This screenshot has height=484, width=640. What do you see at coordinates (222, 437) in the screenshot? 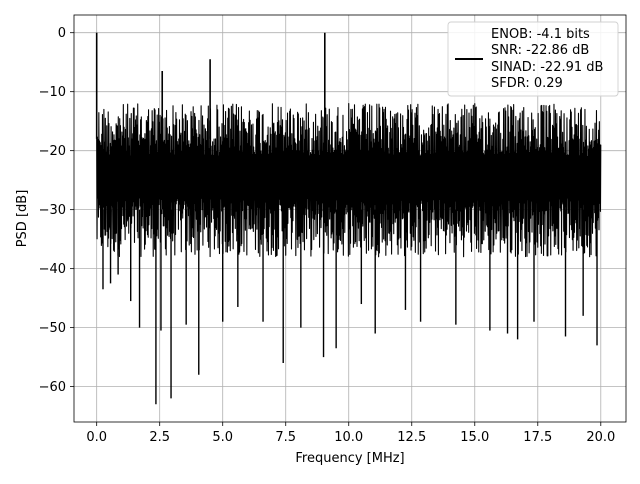
I see `x-tick-label: 5.0` at bounding box center [222, 437].